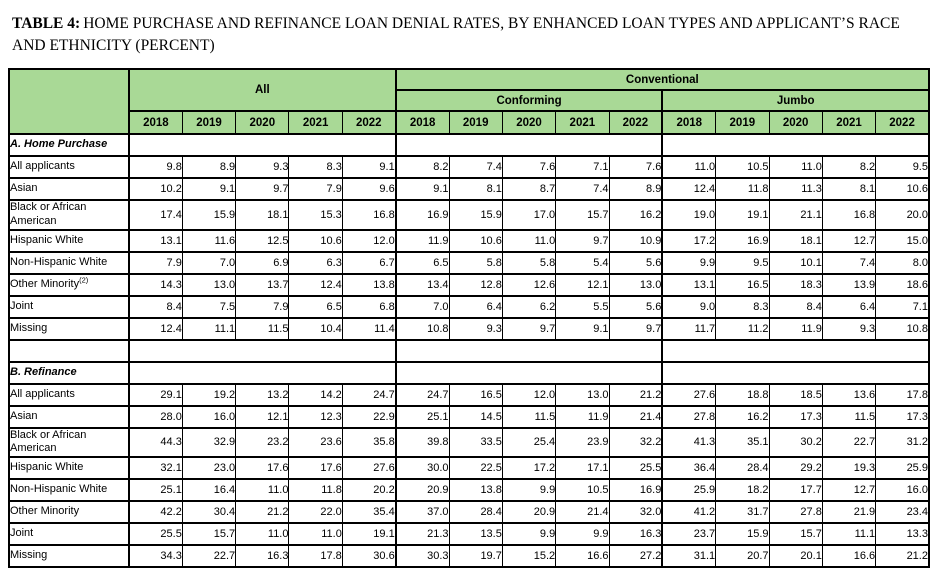 This screenshot has width=936, height=575. I want to click on value-cell: 17.6, so click(262, 468).